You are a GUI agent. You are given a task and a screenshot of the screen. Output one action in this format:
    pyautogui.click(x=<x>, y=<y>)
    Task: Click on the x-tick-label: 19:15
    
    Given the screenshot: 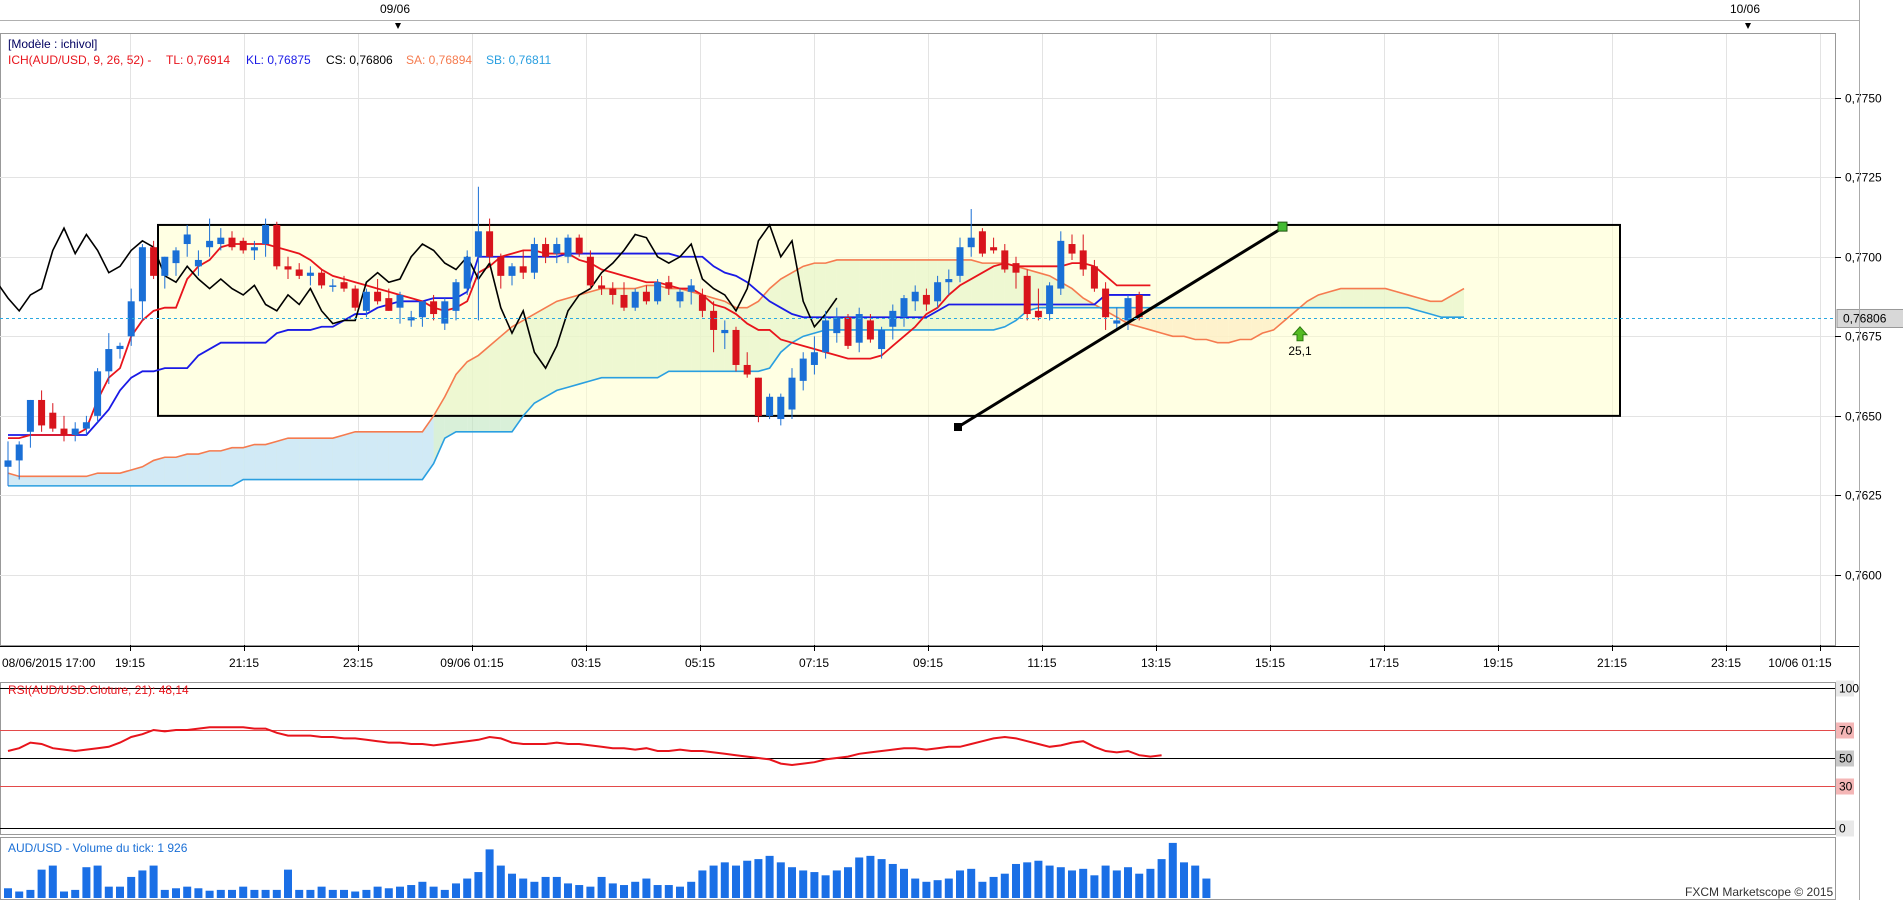 What is the action you would take?
    pyautogui.click(x=130, y=663)
    